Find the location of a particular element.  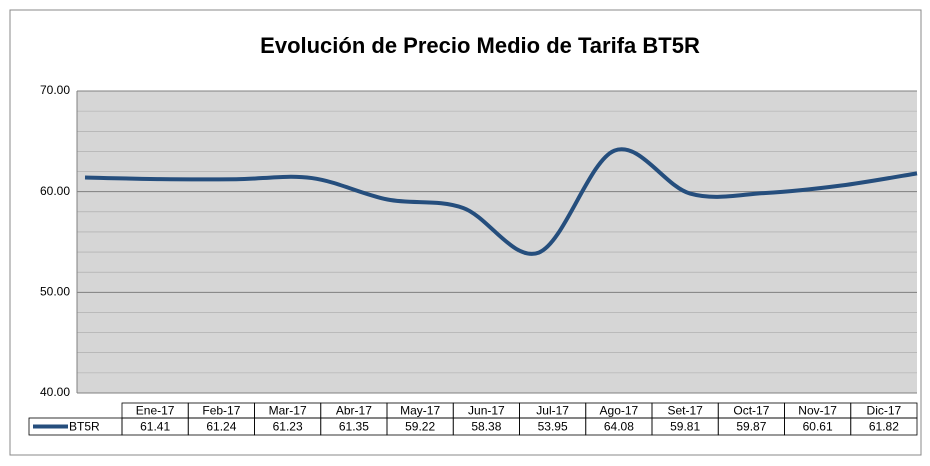

x-tick-label: Ago-17 is located at coordinates (619, 411).